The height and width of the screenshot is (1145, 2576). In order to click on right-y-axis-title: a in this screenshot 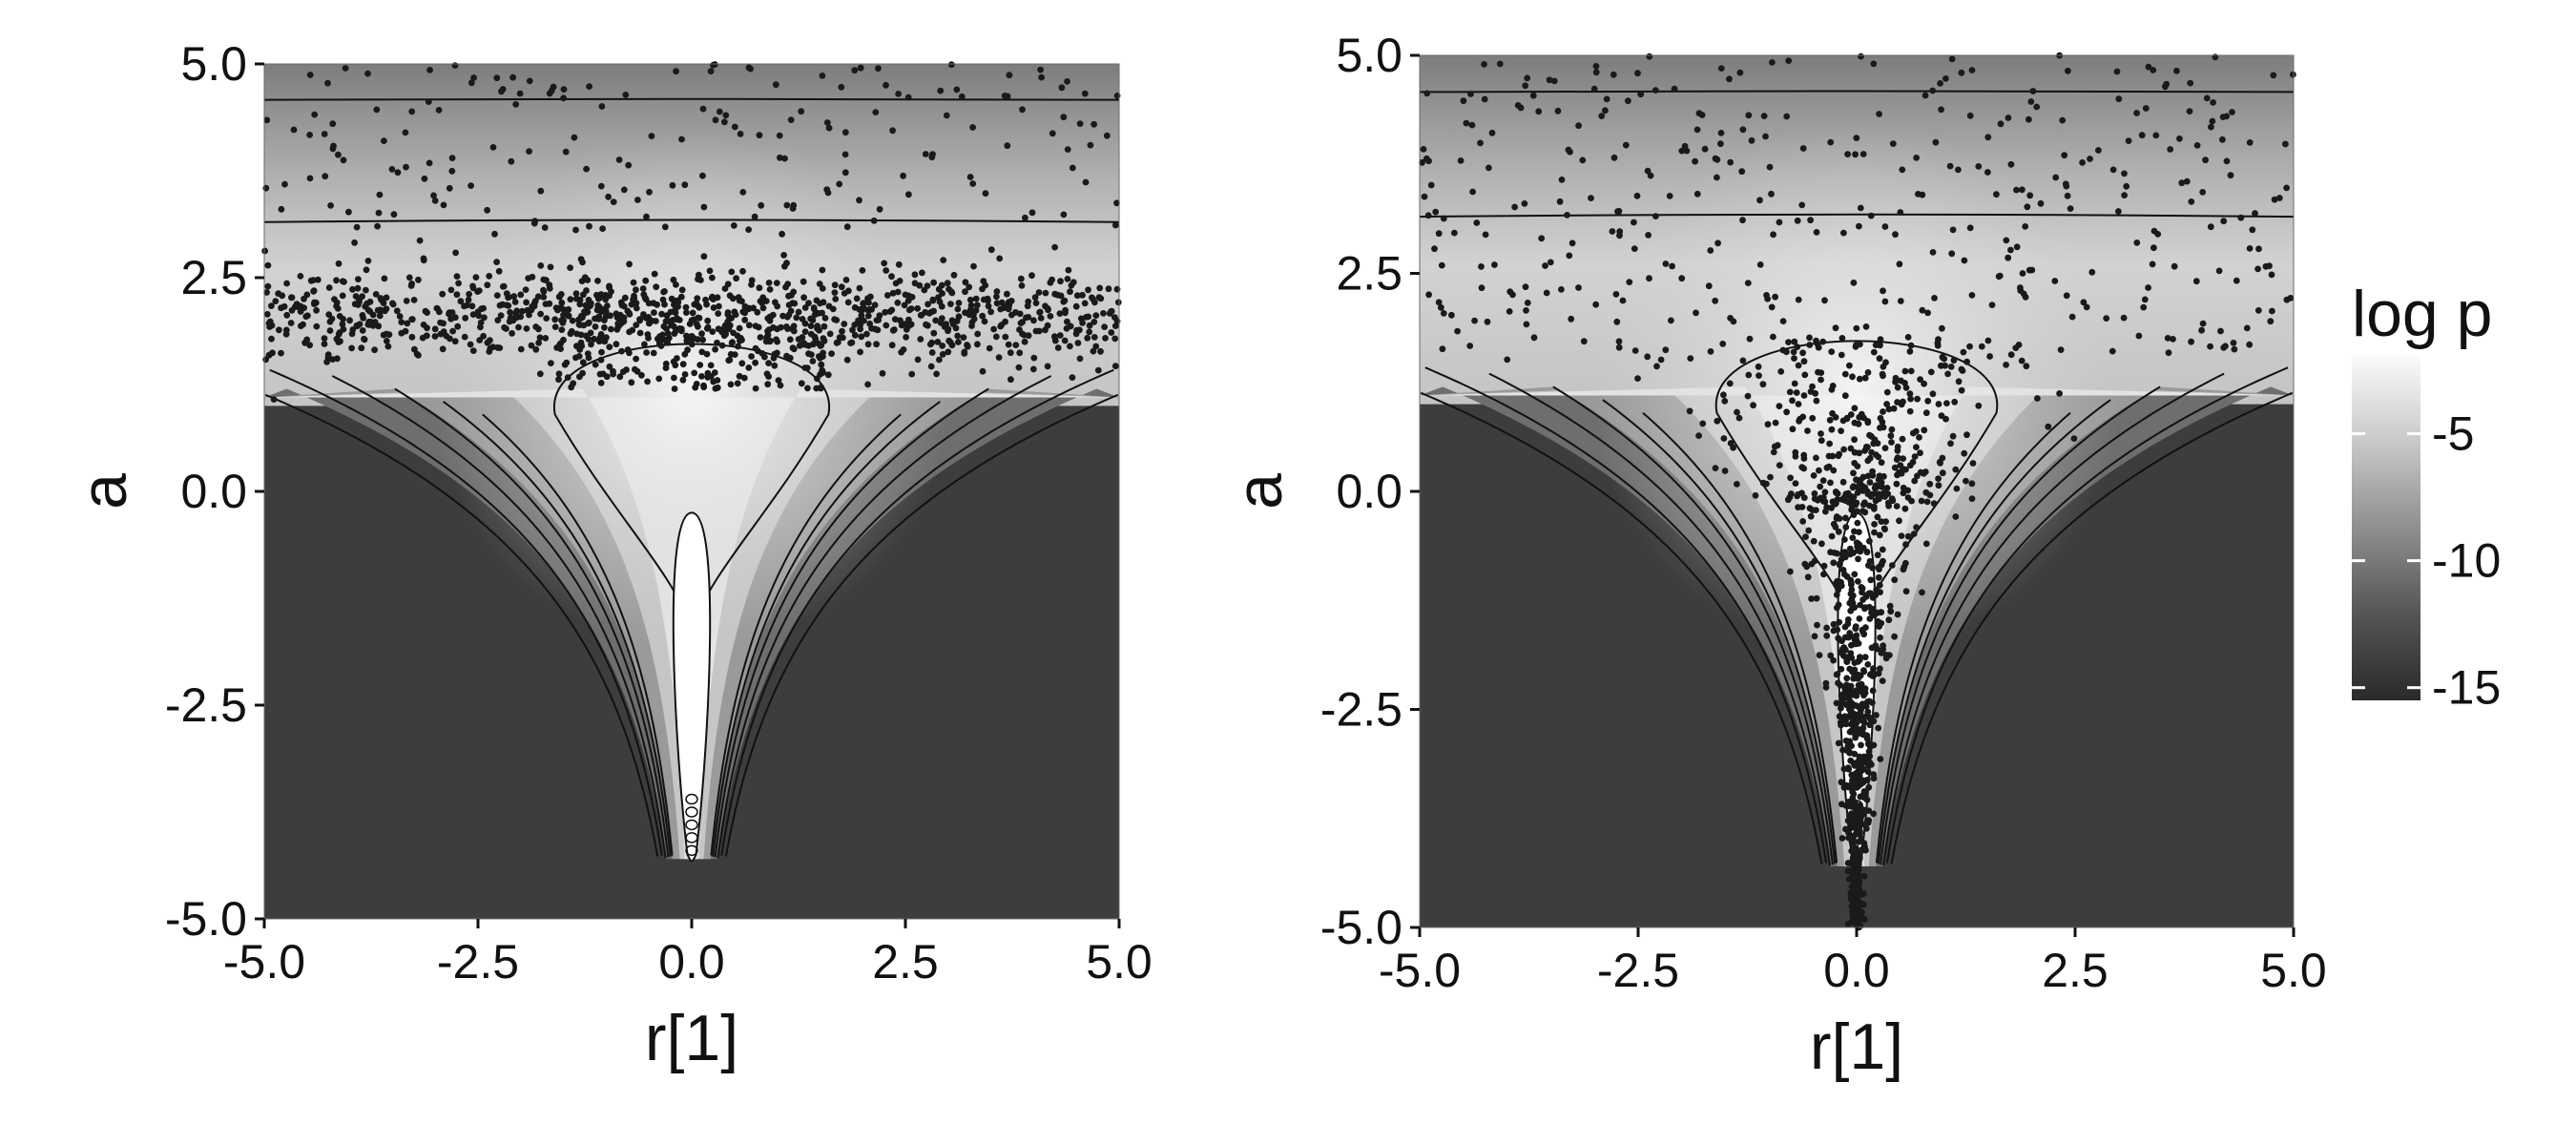, I will do `click(1259, 492)`.